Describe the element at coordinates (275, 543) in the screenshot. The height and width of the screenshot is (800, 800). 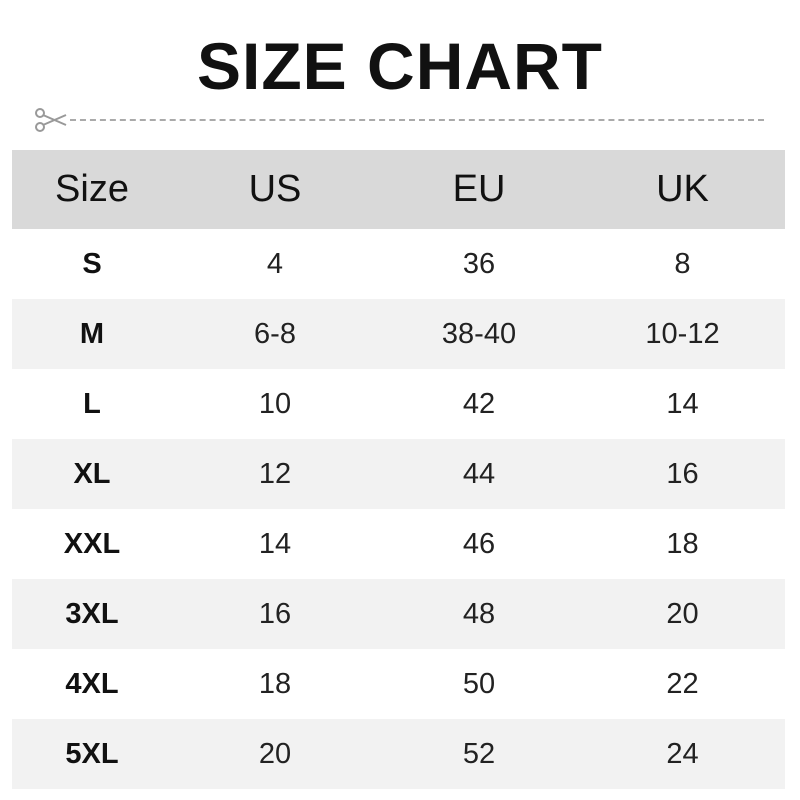
I see `us-cell: 14` at that location.